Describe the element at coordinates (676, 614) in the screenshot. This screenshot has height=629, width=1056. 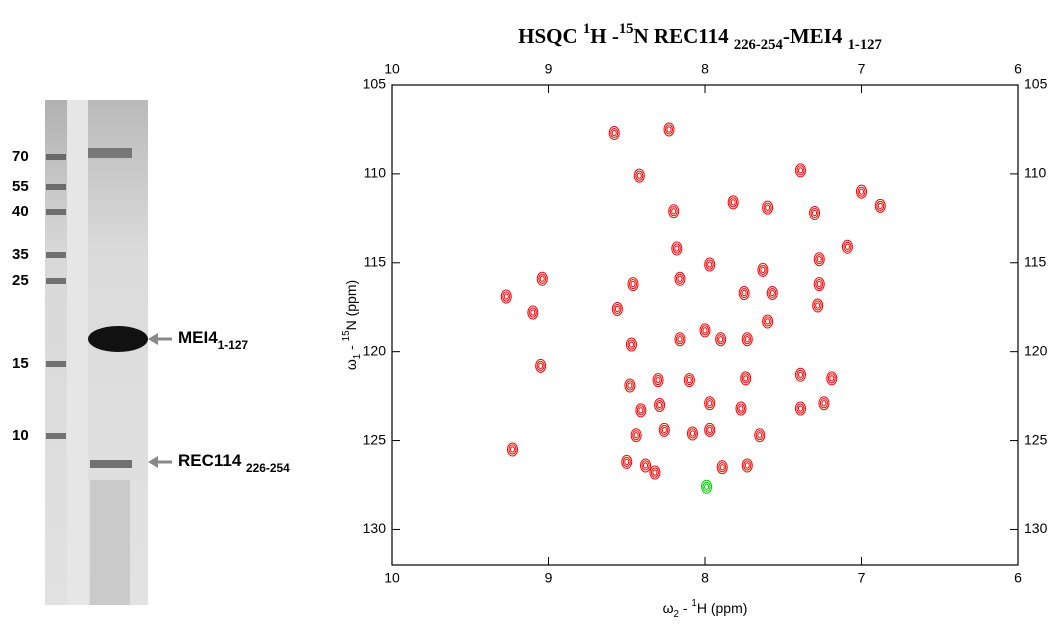
I see `text-segment: 2` at that location.